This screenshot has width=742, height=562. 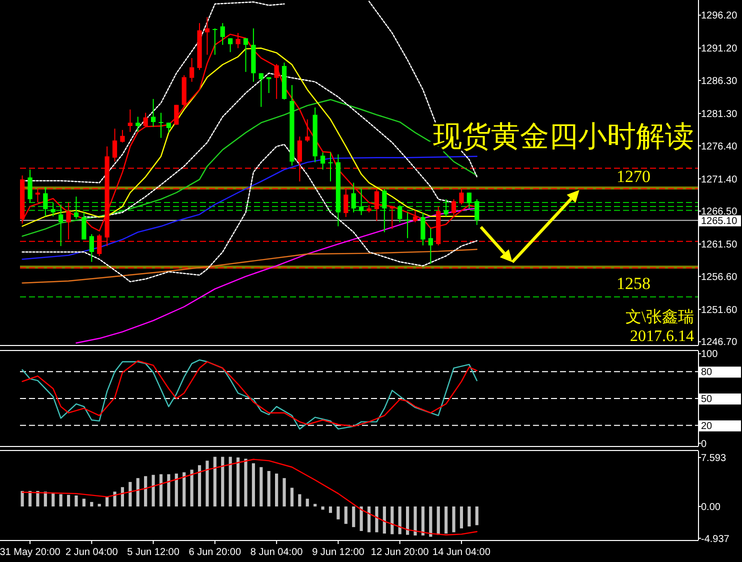 What do you see at coordinates (719, 277) in the screenshot?
I see `y-tick-label: 1256.60` at bounding box center [719, 277].